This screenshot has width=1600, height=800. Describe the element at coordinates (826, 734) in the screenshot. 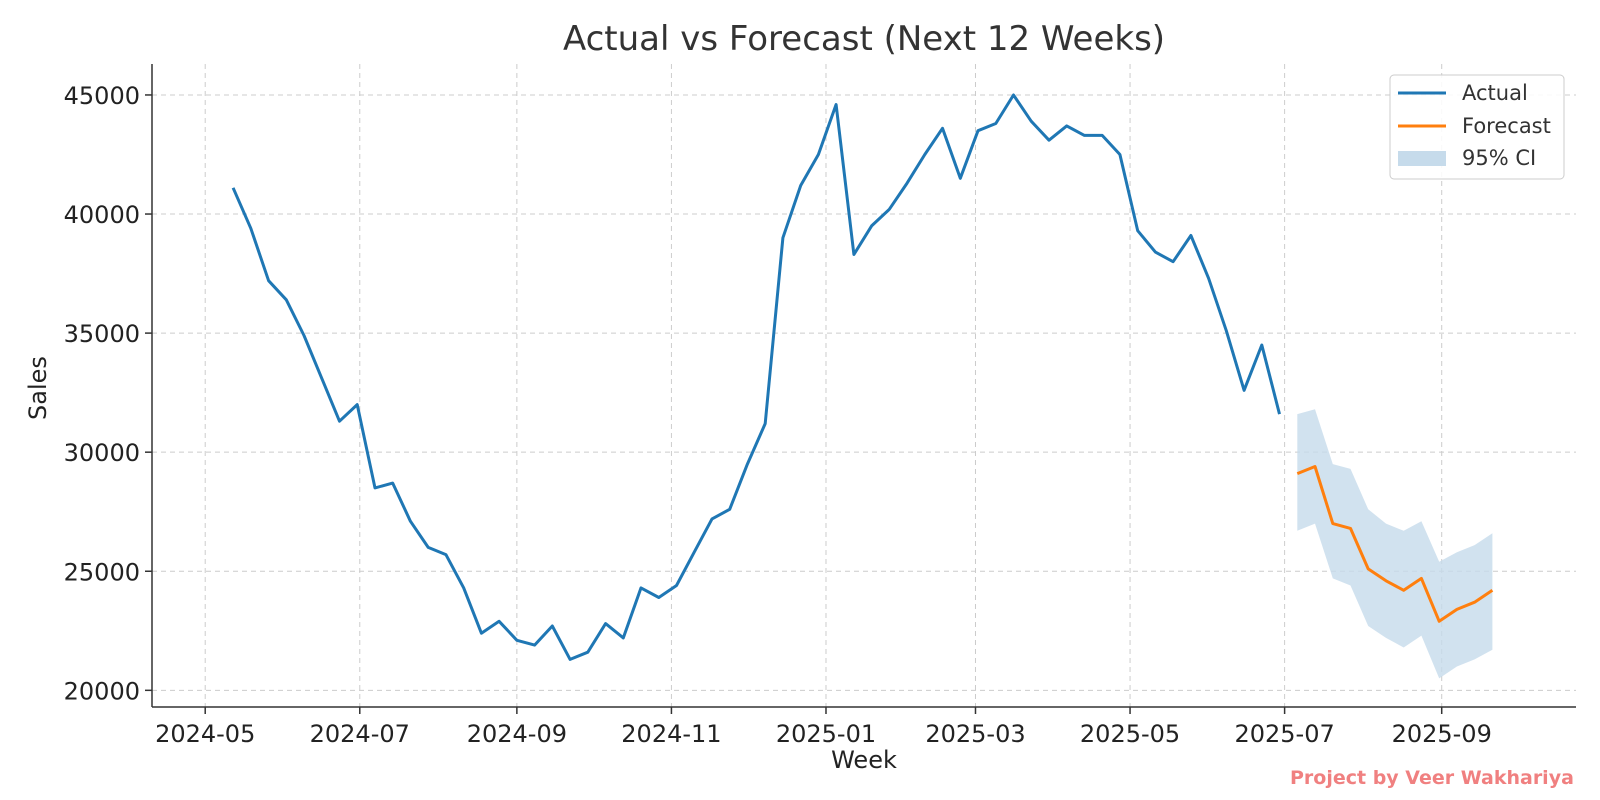

I see `x-tick-label: 2025-01` at that location.